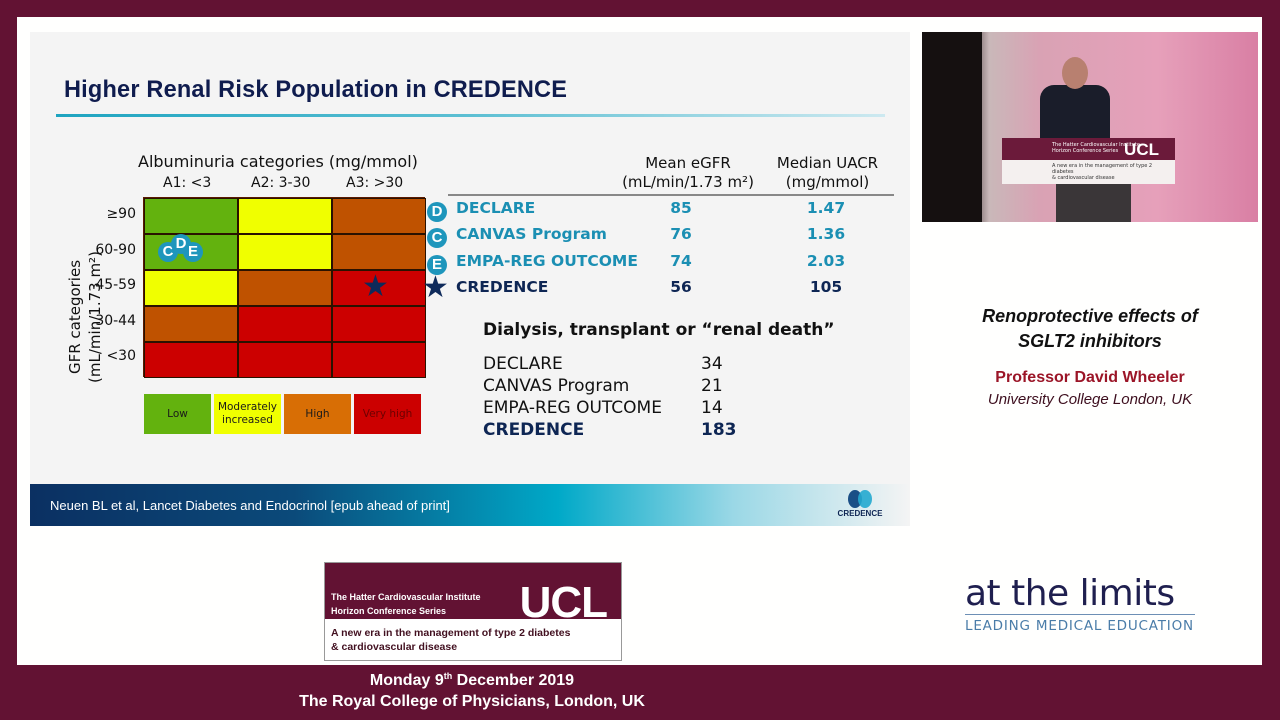  What do you see at coordinates (437, 212) in the screenshot?
I see `declare-icon: D` at bounding box center [437, 212].